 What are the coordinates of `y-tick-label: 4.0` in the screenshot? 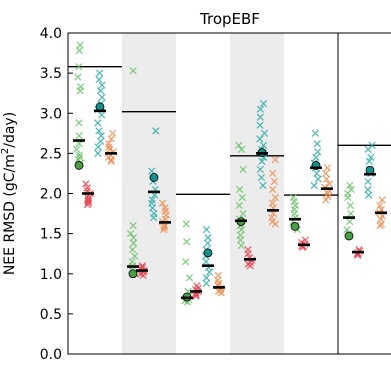 It's located at (51, 34).